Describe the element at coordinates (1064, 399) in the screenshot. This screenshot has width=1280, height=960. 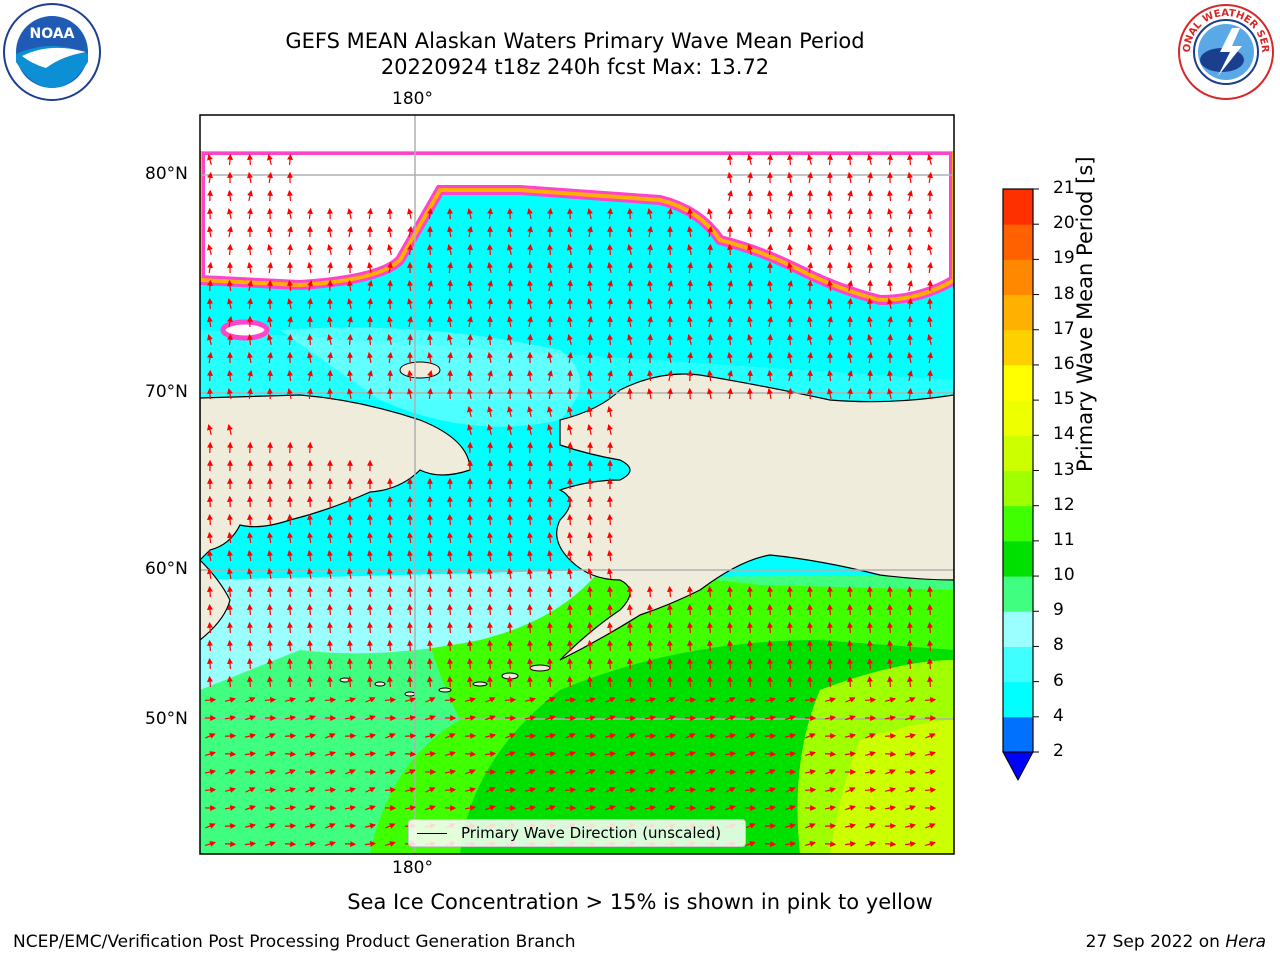
I see `colorbar-tick-label: 15` at that location.